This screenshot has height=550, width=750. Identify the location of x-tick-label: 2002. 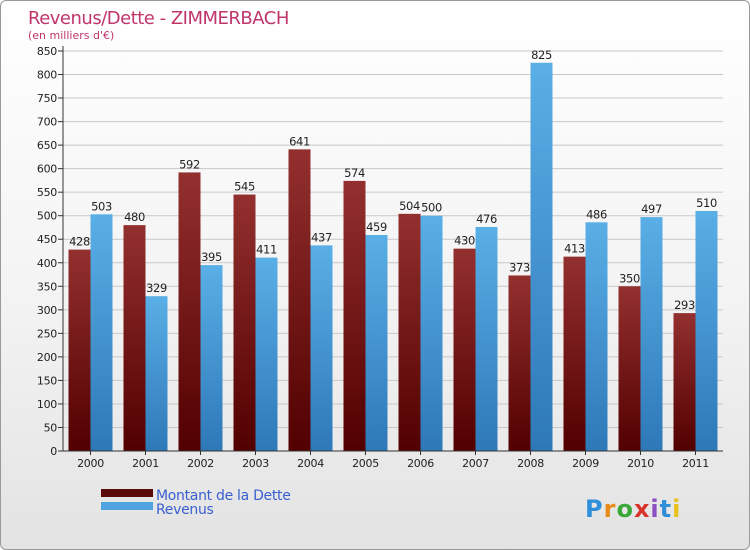
(200, 463).